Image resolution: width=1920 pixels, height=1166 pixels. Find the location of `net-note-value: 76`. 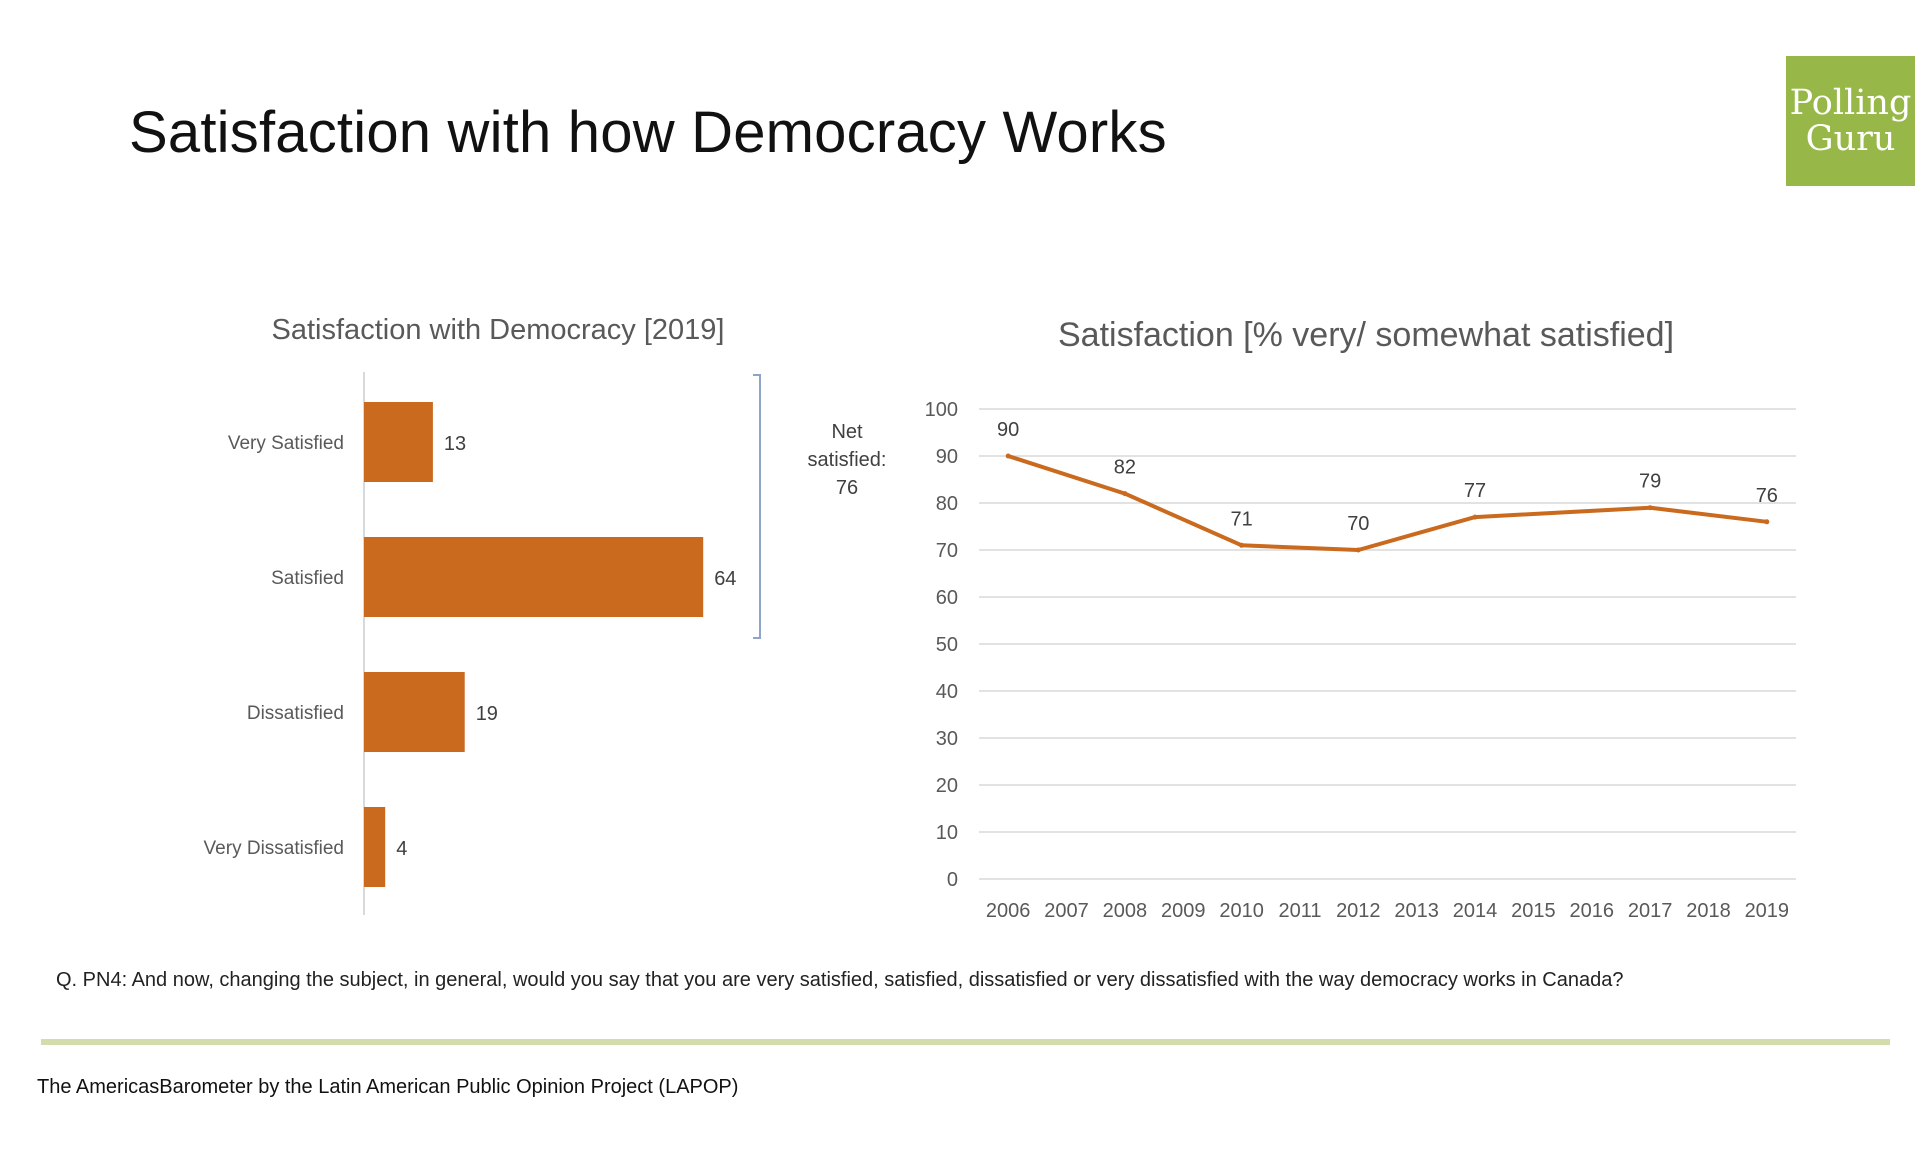

net-note-value: 76 is located at coordinates (847, 488).